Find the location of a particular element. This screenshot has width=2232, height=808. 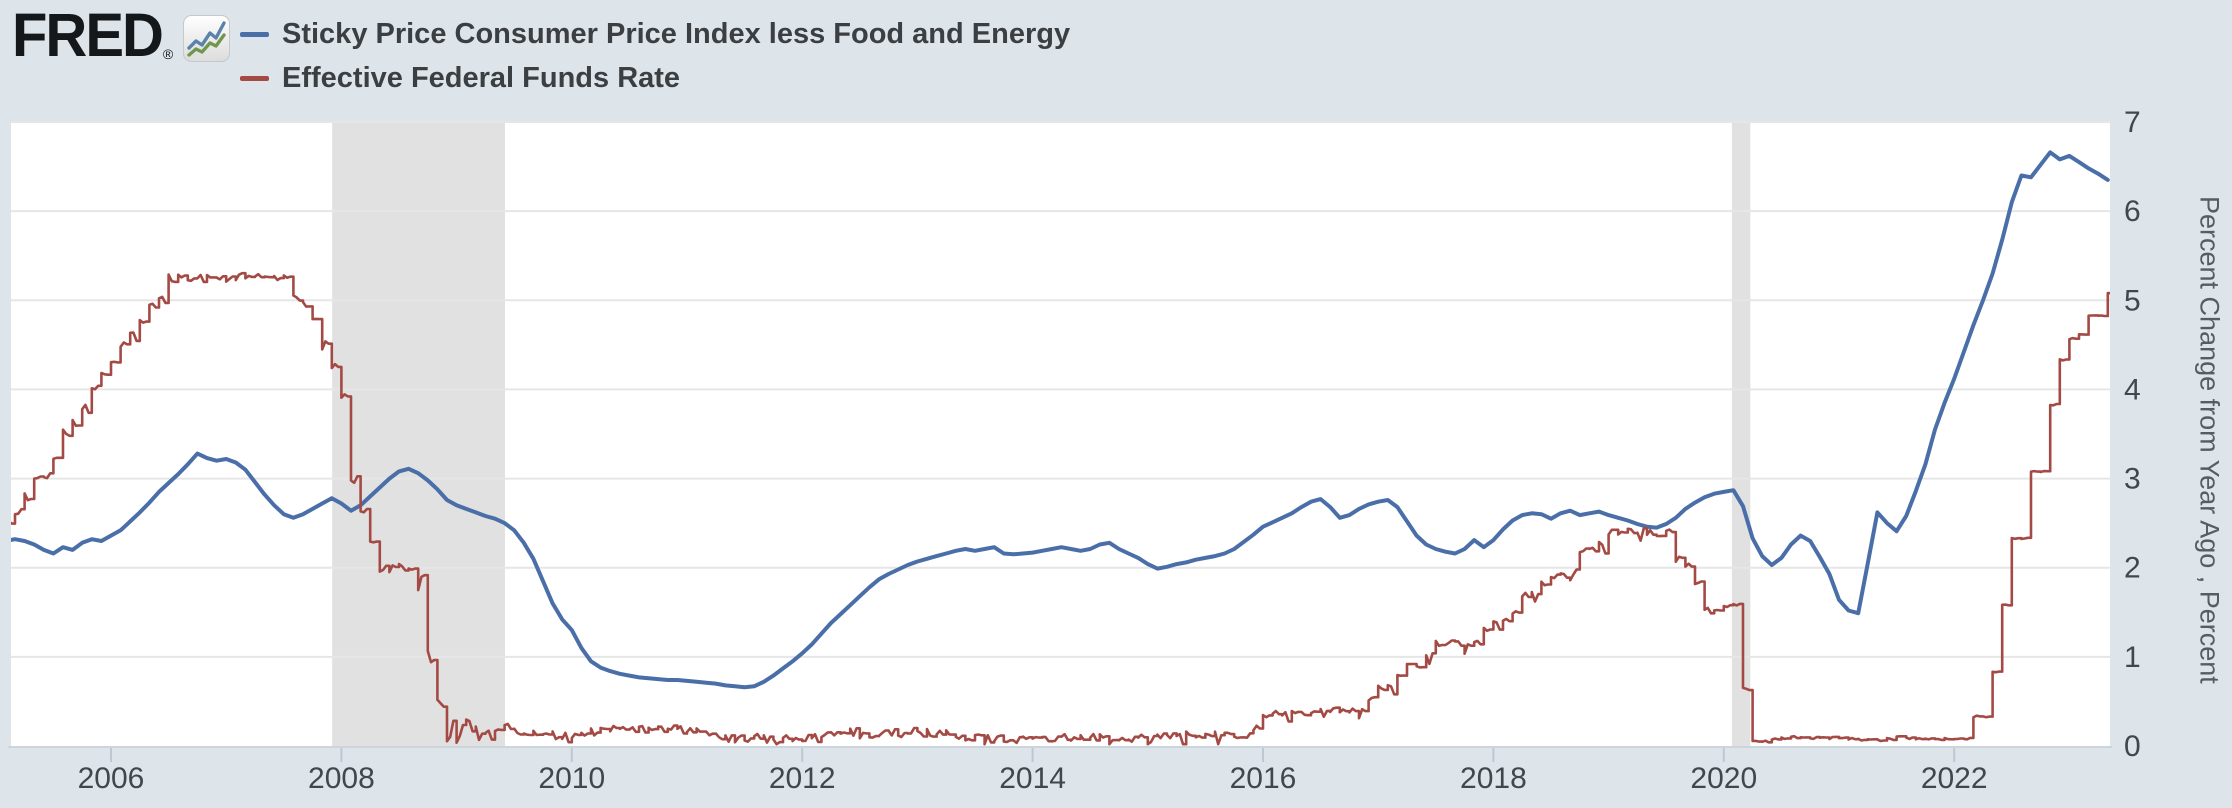

fred-logo-text: FRED is located at coordinates (88, 35).